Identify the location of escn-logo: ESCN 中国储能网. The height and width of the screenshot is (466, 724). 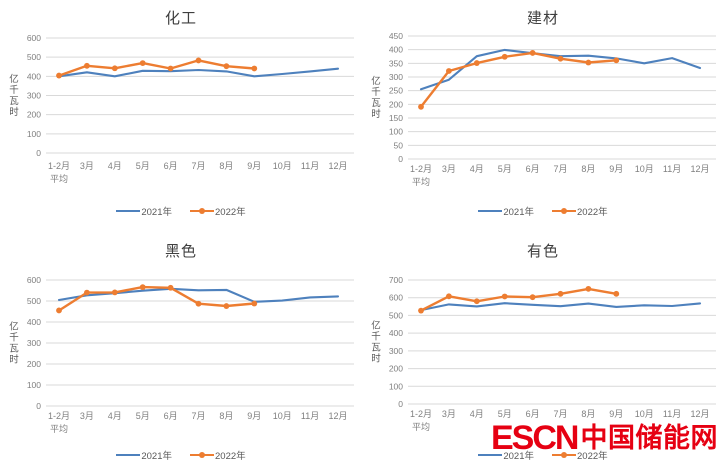
(604, 438).